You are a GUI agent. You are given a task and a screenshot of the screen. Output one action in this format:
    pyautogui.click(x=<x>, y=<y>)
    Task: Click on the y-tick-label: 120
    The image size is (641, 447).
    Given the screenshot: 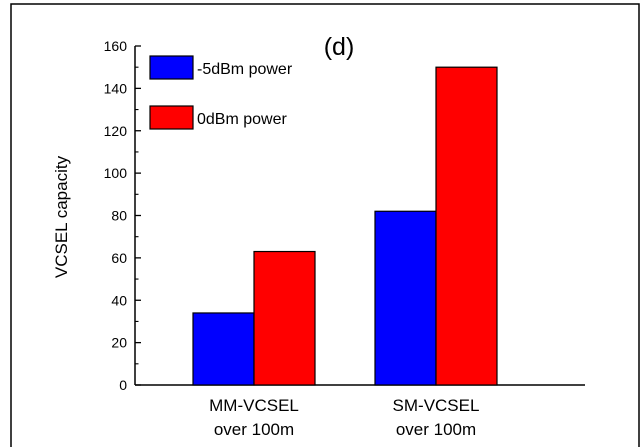 What is the action you would take?
    pyautogui.click(x=116, y=131)
    